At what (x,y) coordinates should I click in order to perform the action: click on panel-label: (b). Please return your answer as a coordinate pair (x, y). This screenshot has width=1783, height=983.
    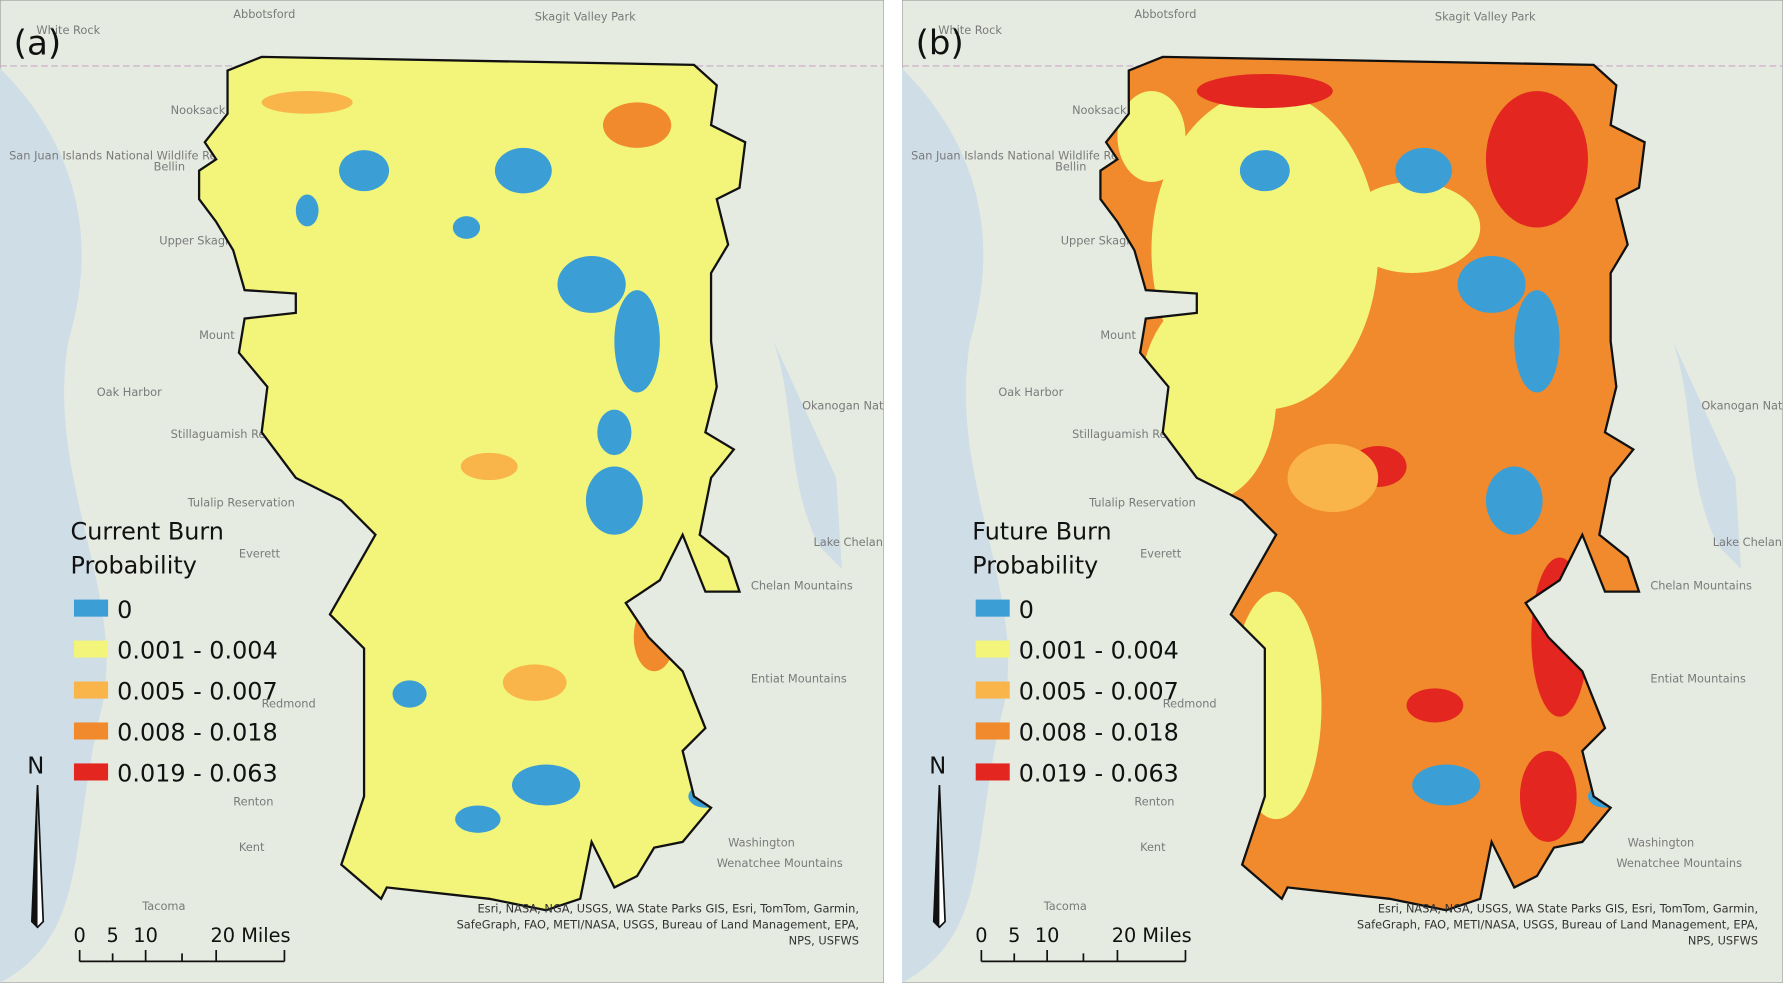
    Looking at the image, I should click on (940, 44).